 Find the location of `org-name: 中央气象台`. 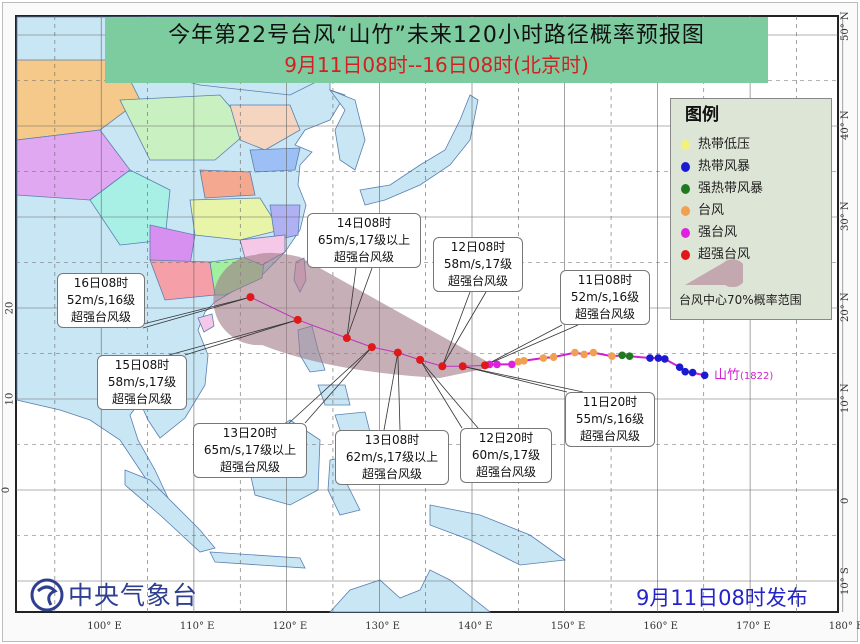

org-name: 中央气象台 is located at coordinates (133, 595).